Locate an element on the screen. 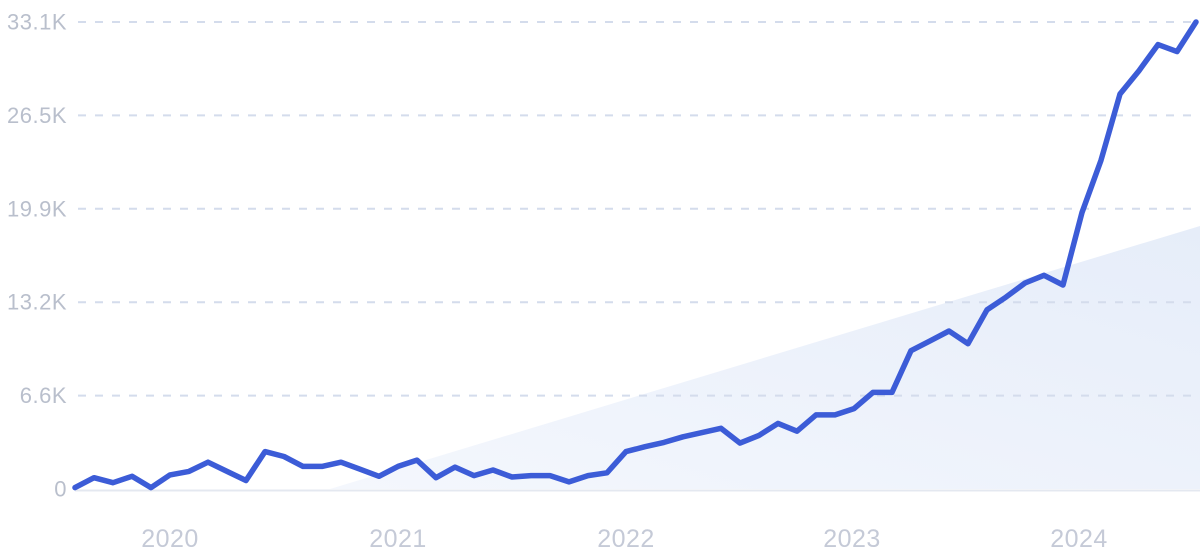 The width and height of the screenshot is (1200, 553). x-axis-label: 2023 is located at coordinates (852, 539).